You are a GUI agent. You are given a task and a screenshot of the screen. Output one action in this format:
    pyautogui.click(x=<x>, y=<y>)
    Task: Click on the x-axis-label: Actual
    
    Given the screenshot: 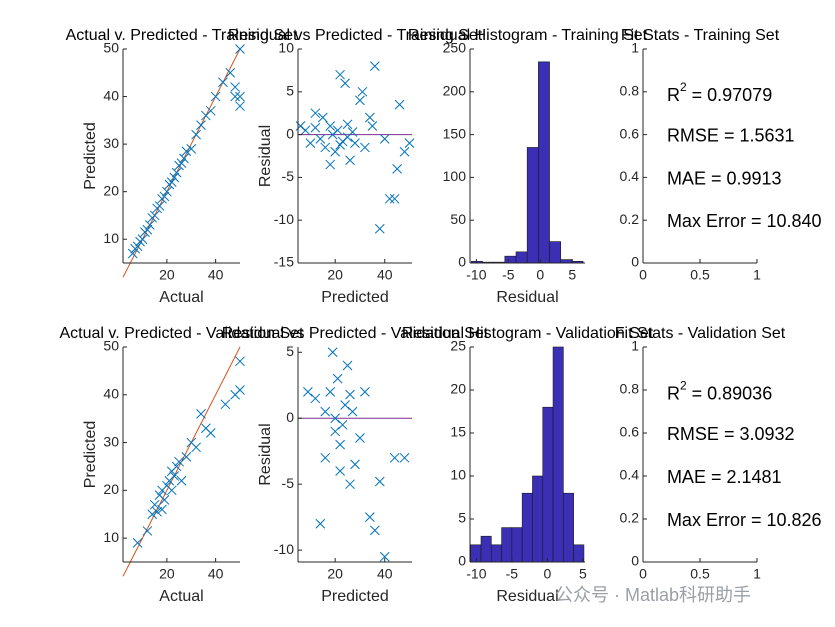 What is the action you would take?
    pyautogui.click(x=181, y=596)
    